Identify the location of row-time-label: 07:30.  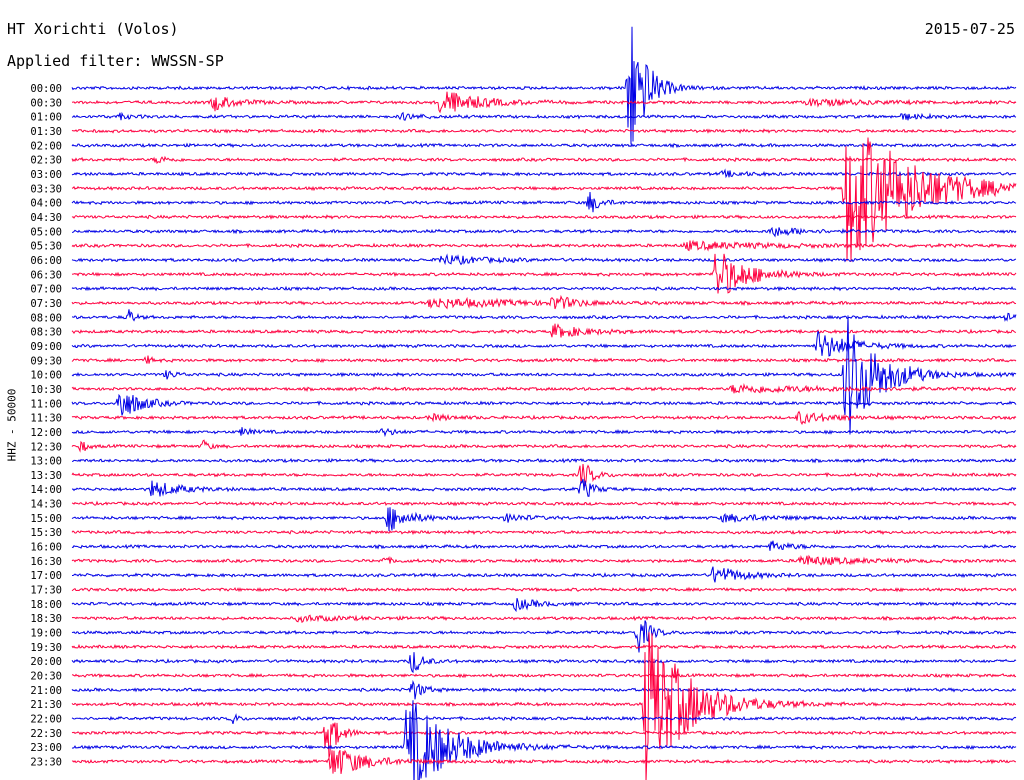
(46, 304).